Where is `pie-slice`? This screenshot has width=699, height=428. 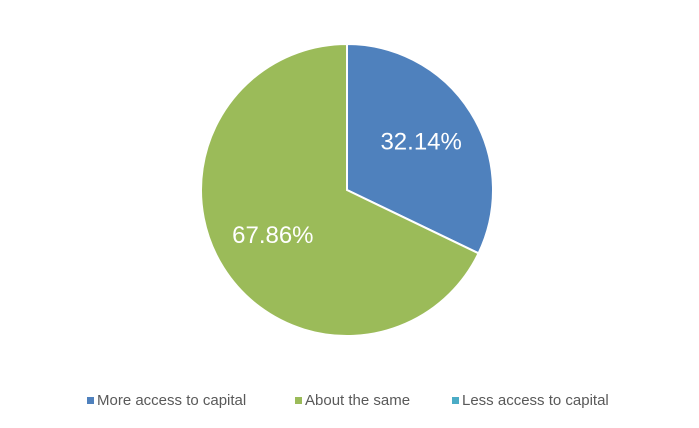
pie-slice is located at coordinates (420, 148).